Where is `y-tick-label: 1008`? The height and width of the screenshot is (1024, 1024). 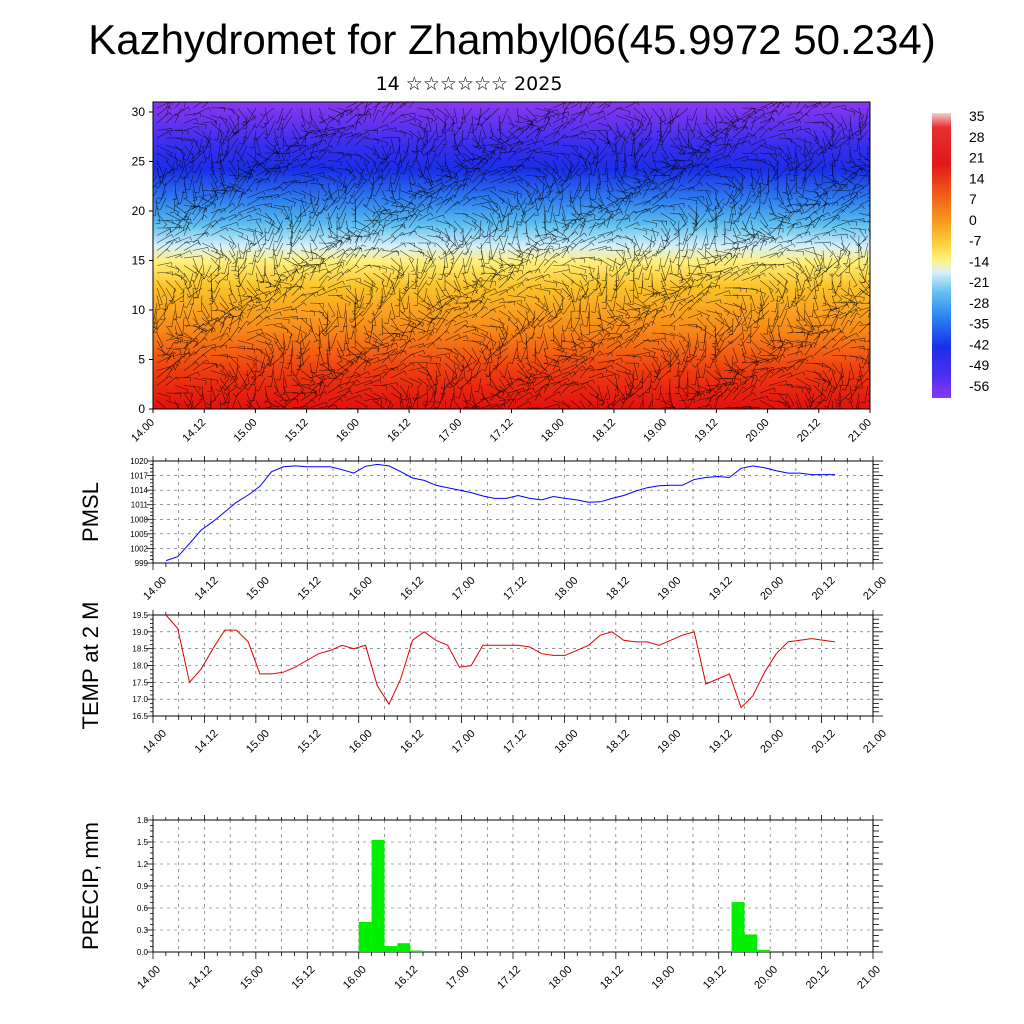
y-tick-label: 1008 is located at coordinates (139, 519).